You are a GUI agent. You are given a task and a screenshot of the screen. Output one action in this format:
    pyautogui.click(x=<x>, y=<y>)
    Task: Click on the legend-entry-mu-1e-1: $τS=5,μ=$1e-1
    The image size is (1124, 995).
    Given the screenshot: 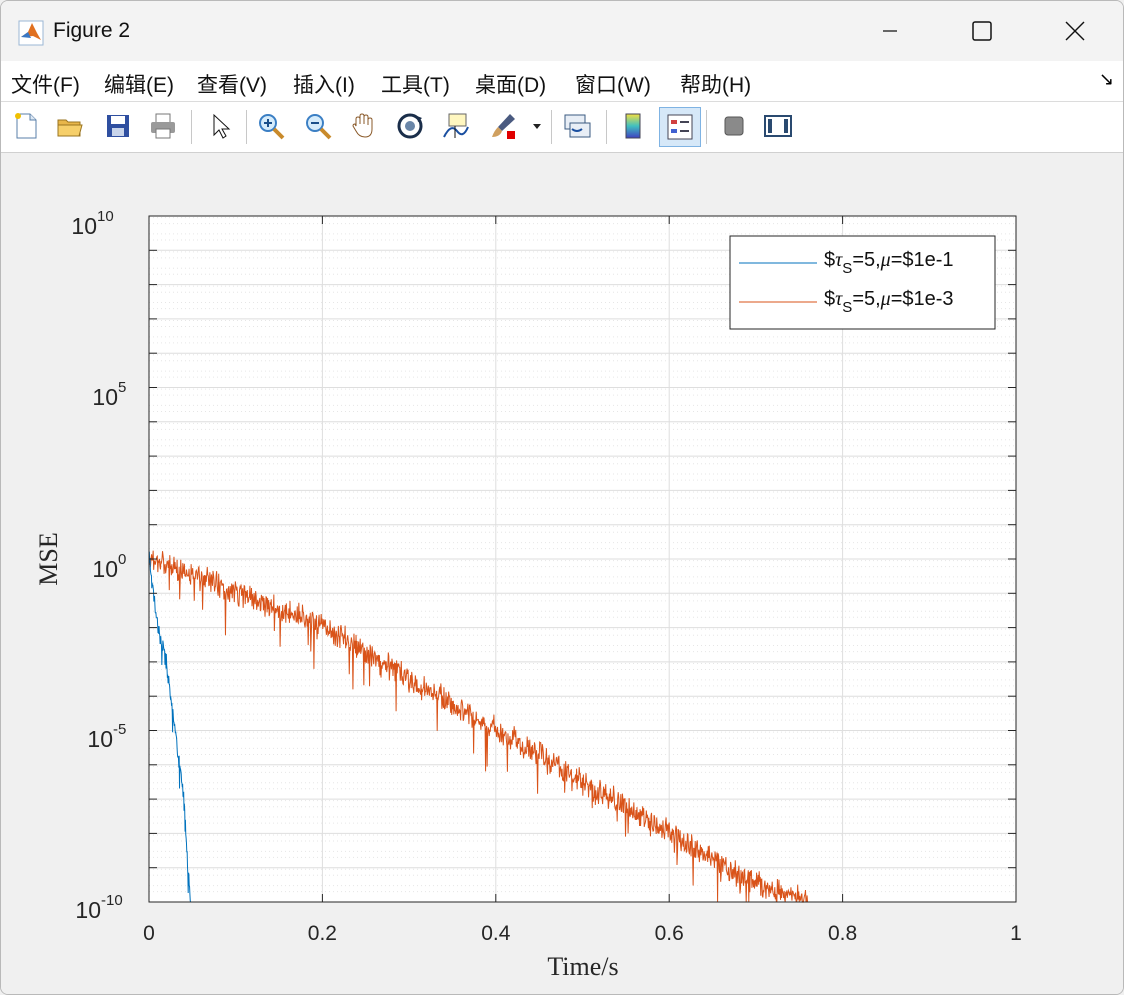 What is the action you would take?
    pyautogui.click(x=889, y=263)
    